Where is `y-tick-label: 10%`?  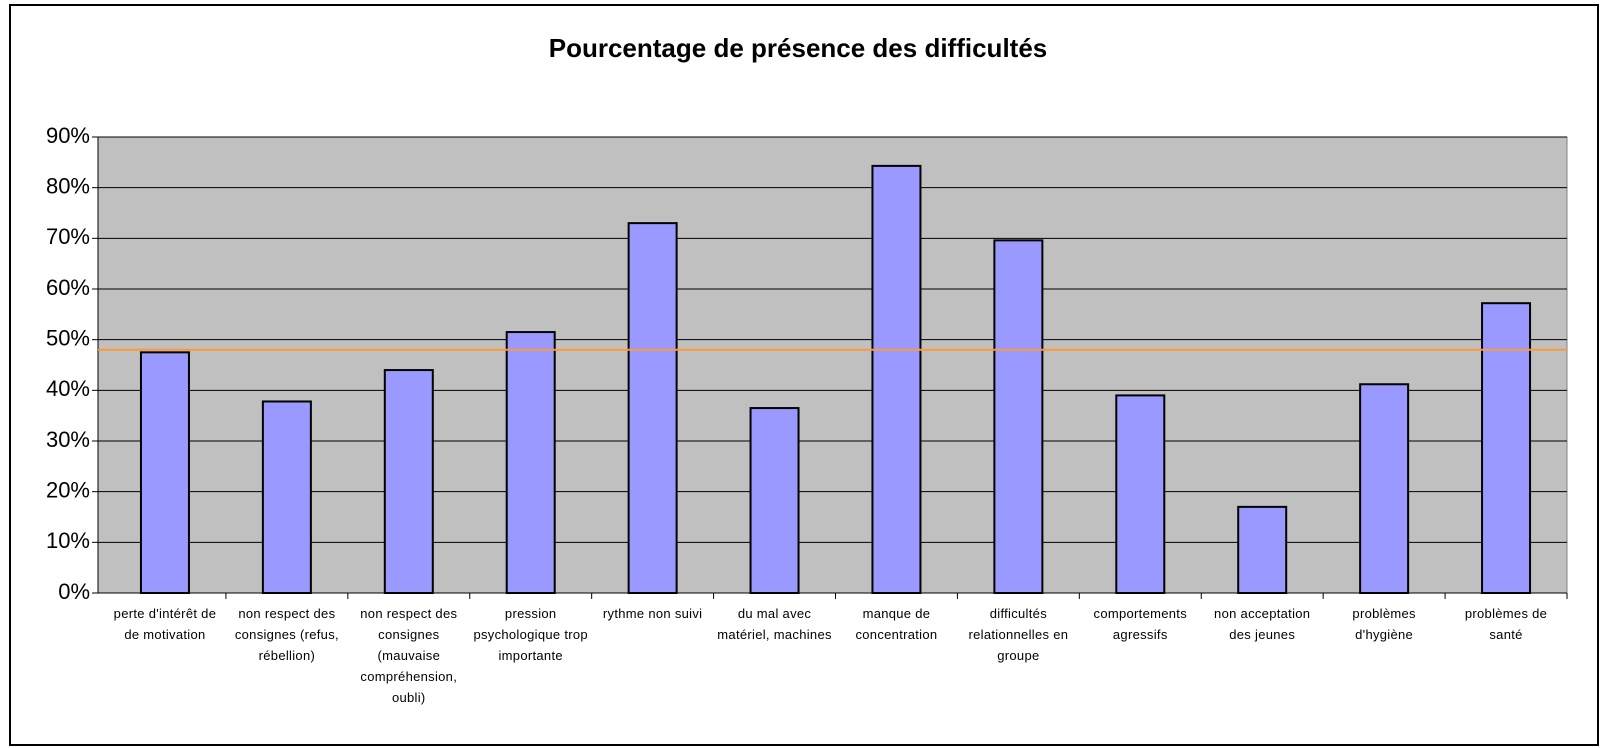
y-tick-label: 10% is located at coordinates (68, 540).